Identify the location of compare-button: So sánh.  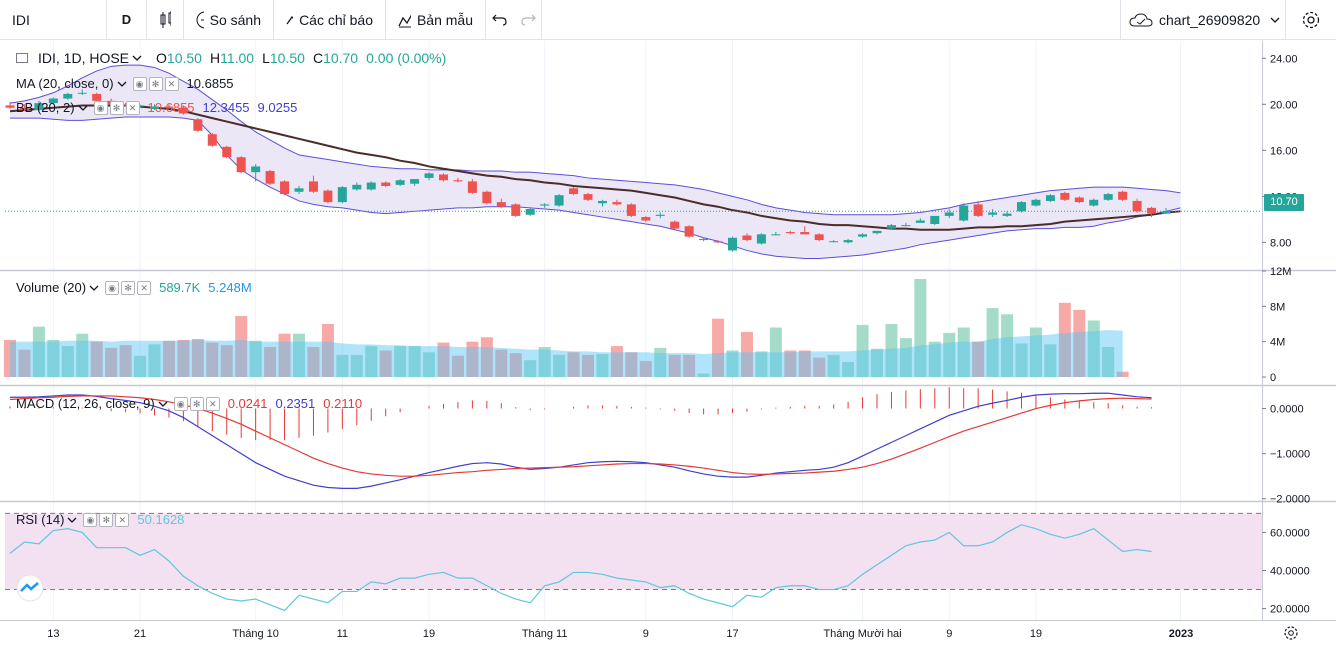
(229, 20).